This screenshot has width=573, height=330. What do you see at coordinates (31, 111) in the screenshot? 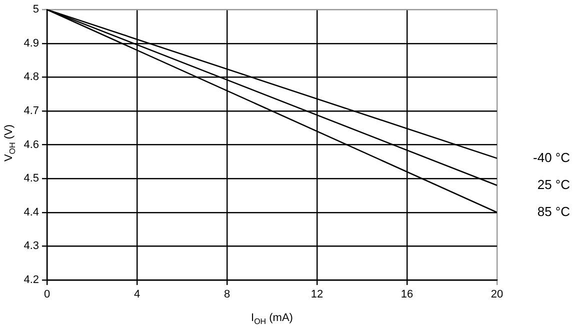
I see `y-tick-label: 4.7` at bounding box center [31, 111].